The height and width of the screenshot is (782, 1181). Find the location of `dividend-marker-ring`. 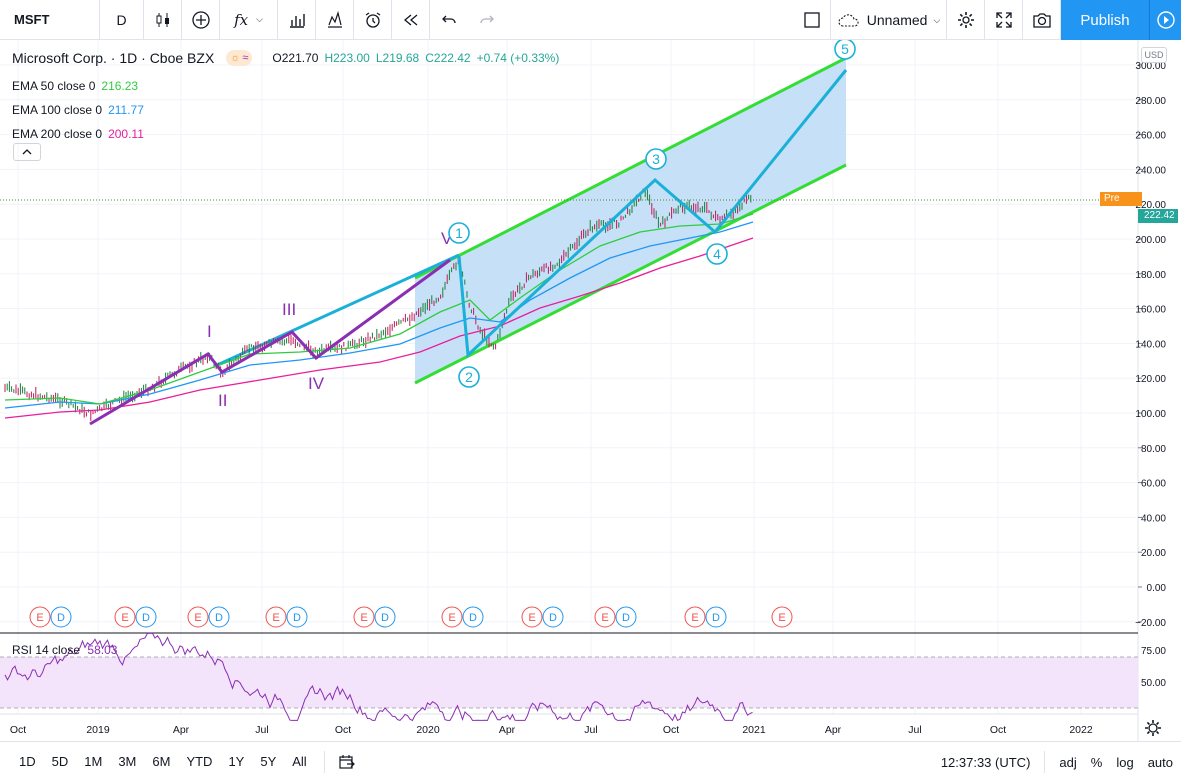

dividend-marker-ring is located at coordinates (473, 617).